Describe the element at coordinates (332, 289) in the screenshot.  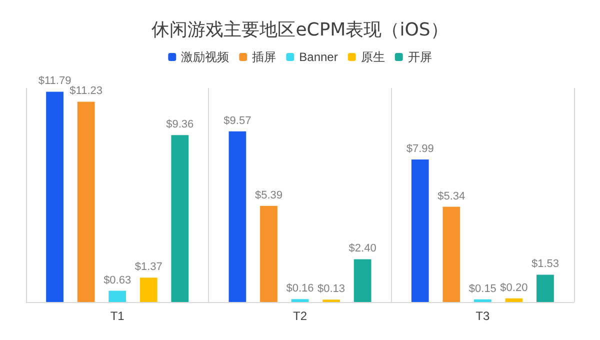
I see `data-label: $0.13` at that location.